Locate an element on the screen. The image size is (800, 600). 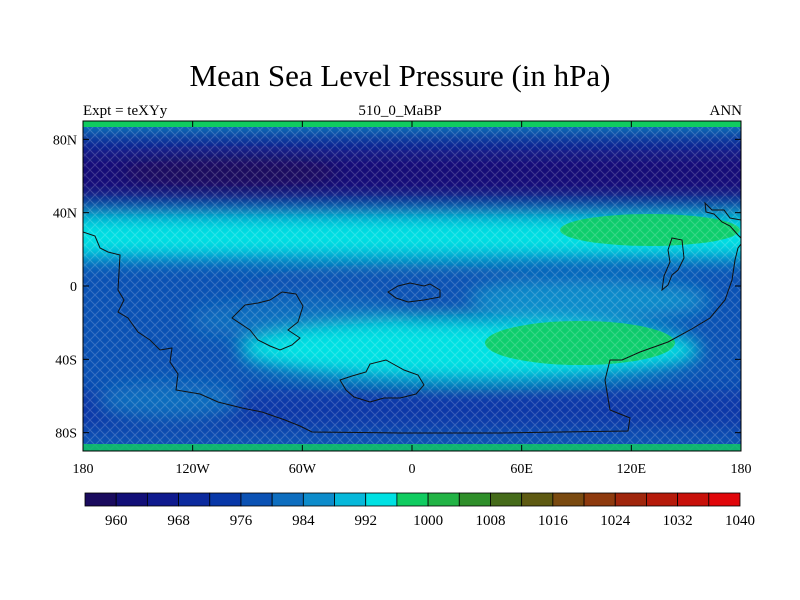
y-tick-label-2: 0 is located at coordinates (73, 287).